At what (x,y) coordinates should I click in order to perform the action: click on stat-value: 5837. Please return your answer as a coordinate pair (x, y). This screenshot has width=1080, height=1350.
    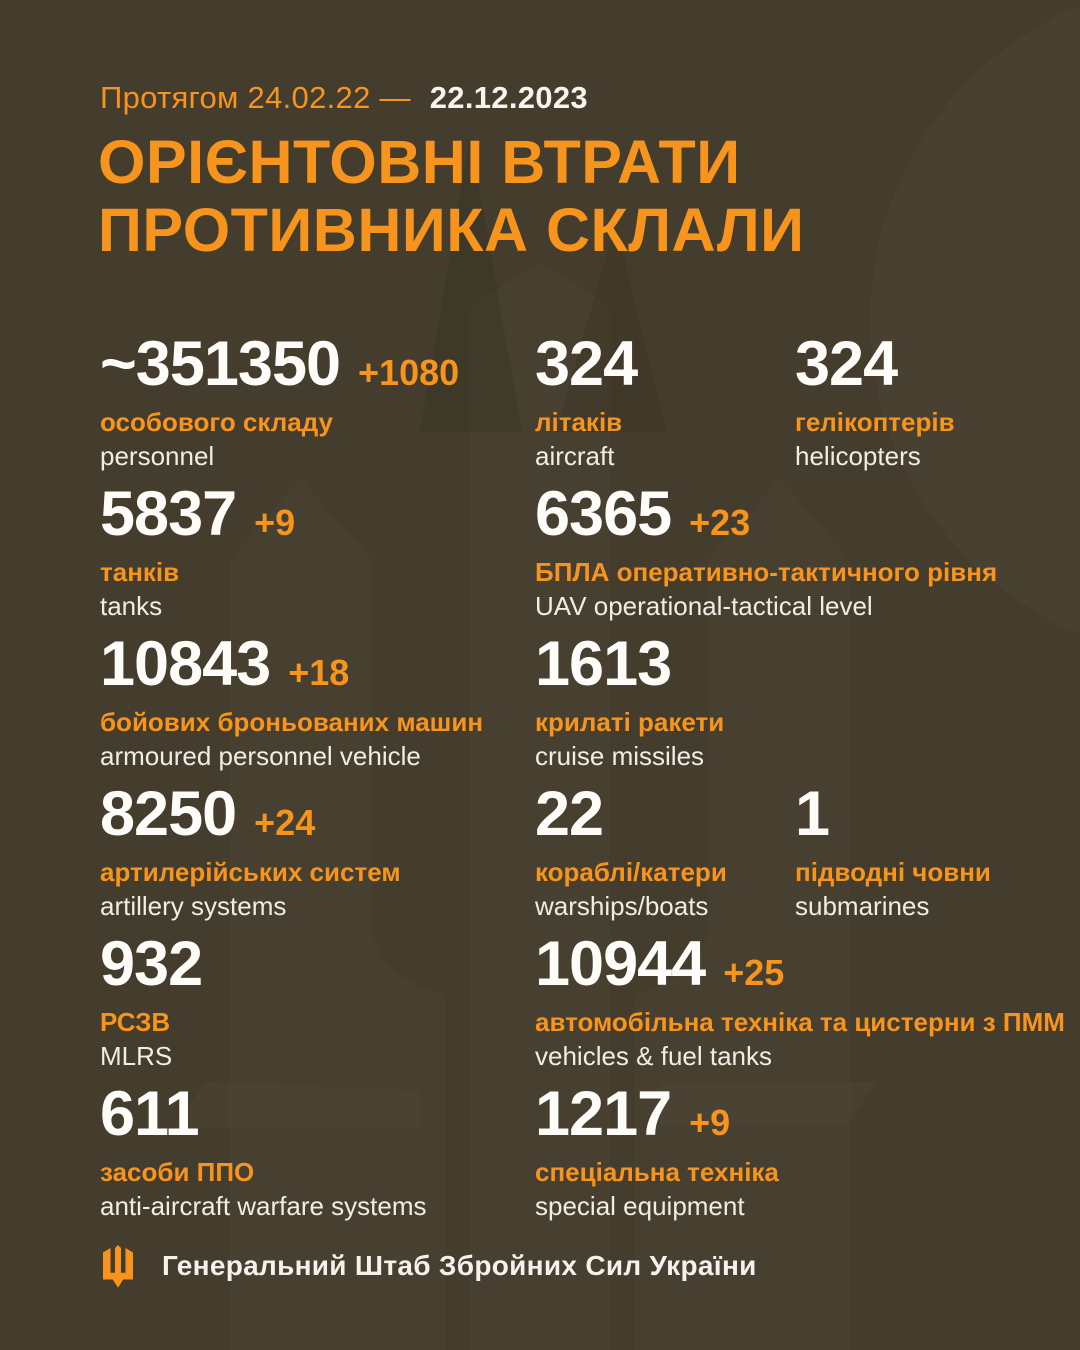
    Looking at the image, I should click on (168, 514).